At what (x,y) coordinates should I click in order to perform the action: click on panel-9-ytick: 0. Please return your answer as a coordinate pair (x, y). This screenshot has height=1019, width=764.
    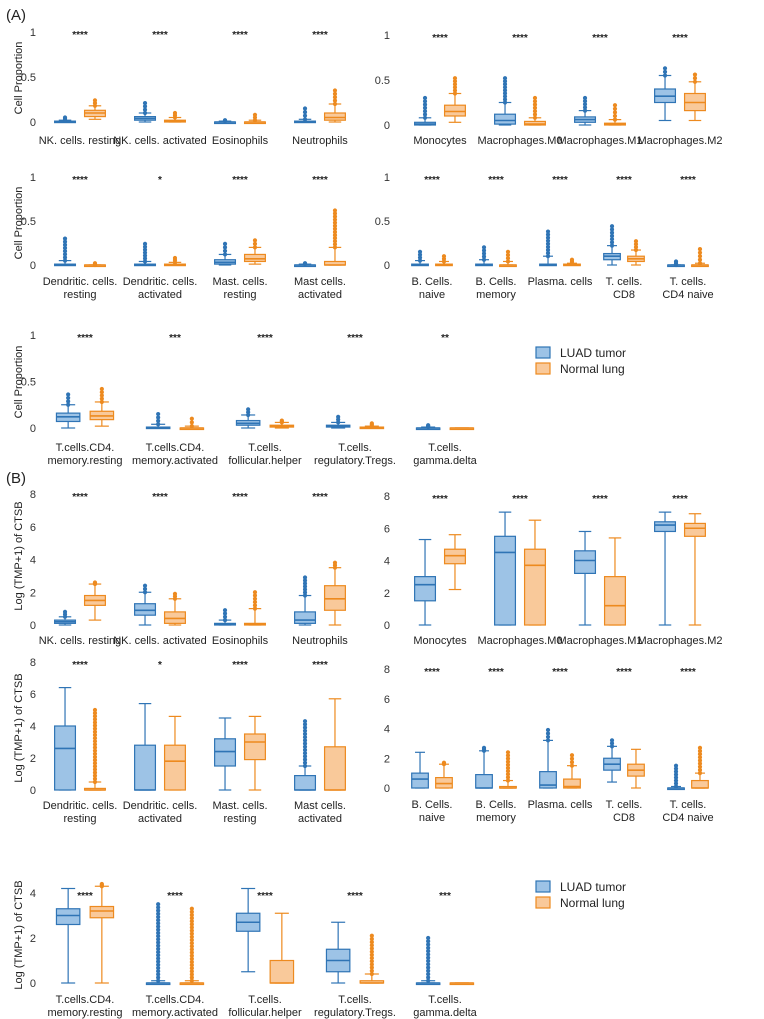
    Looking at the image, I should click on (387, 789).